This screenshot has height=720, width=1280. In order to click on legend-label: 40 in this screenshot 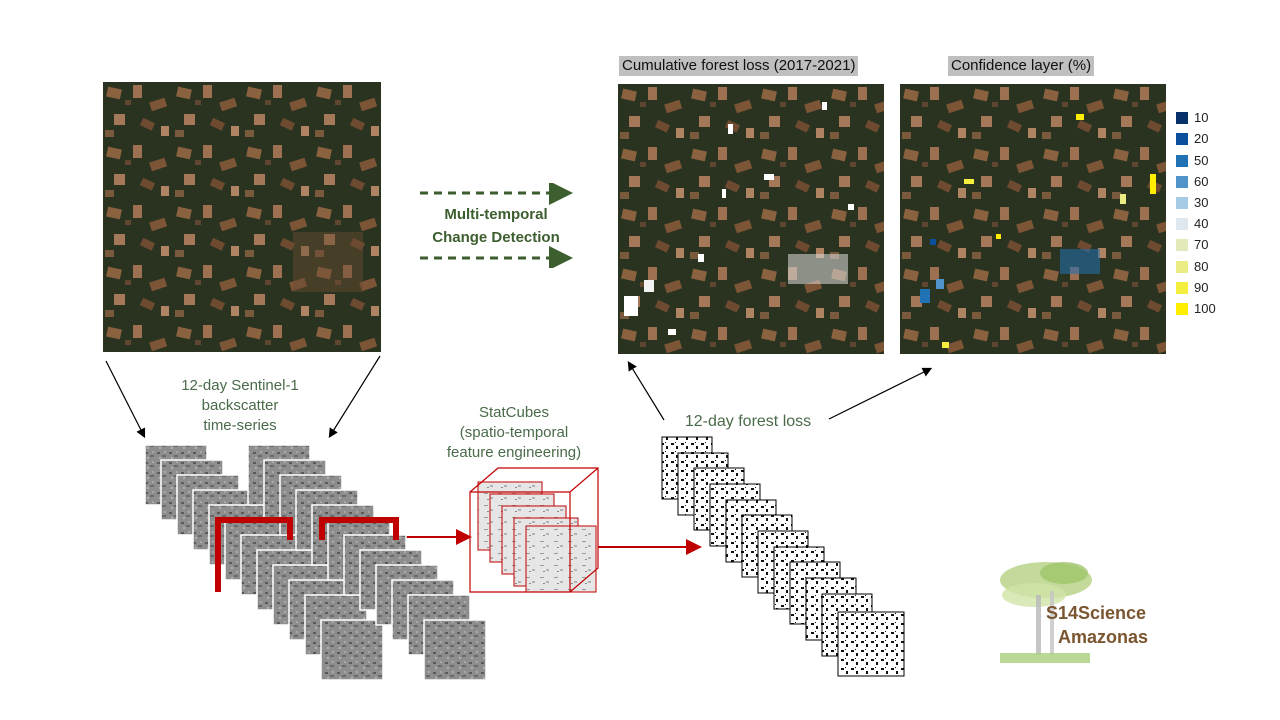, I will do `click(1201, 223)`.